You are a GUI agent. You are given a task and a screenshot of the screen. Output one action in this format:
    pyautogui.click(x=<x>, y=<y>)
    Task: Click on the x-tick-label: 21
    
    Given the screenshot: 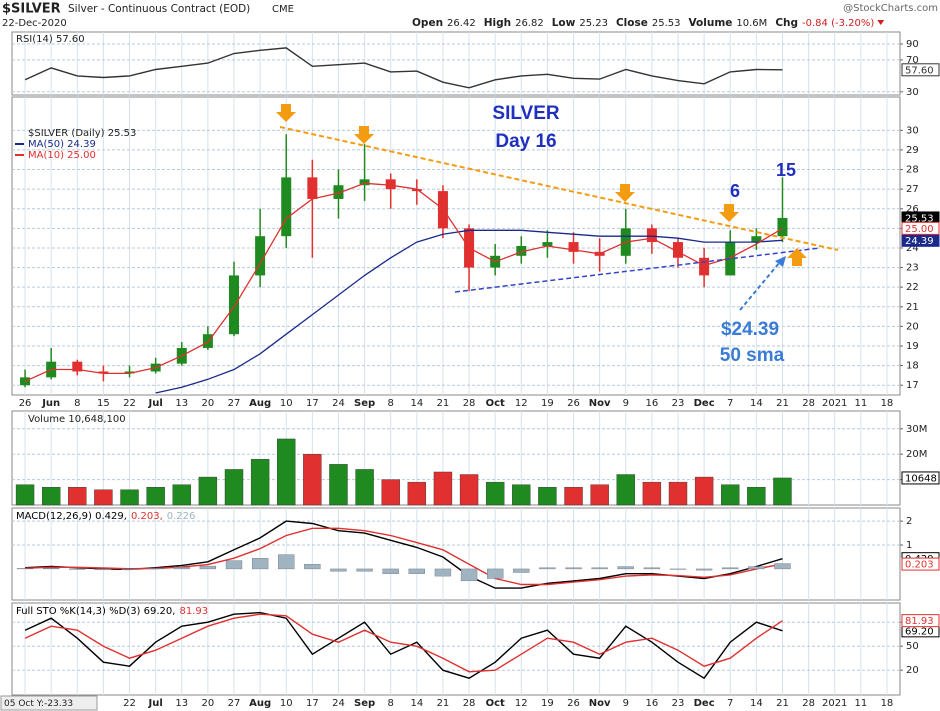 What is the action you would take?
    pyautogui.click(x=782, y=403)
    